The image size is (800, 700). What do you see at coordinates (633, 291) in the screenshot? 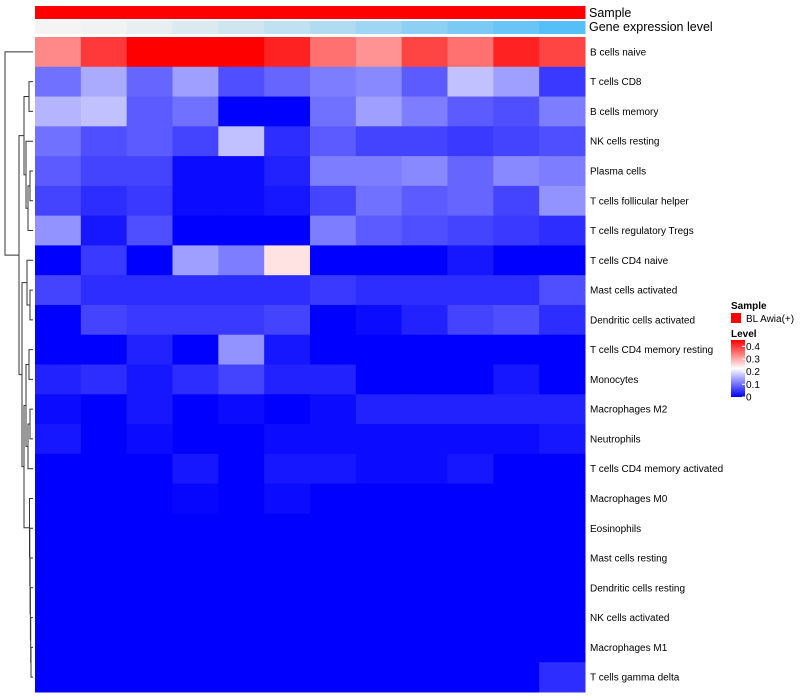
I see `row-label: Mast cells activated` at bounding box center [633, 291].